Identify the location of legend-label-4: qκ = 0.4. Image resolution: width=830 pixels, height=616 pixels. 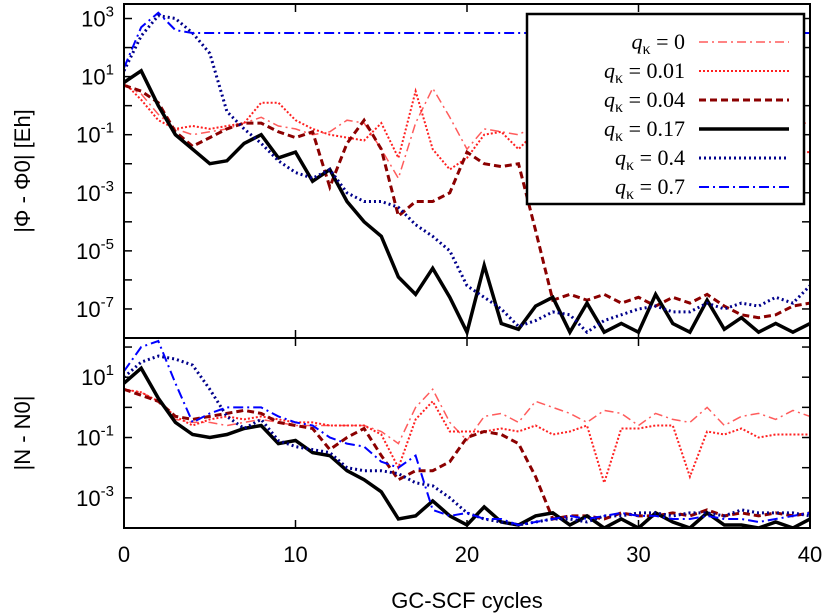
(650, 159).